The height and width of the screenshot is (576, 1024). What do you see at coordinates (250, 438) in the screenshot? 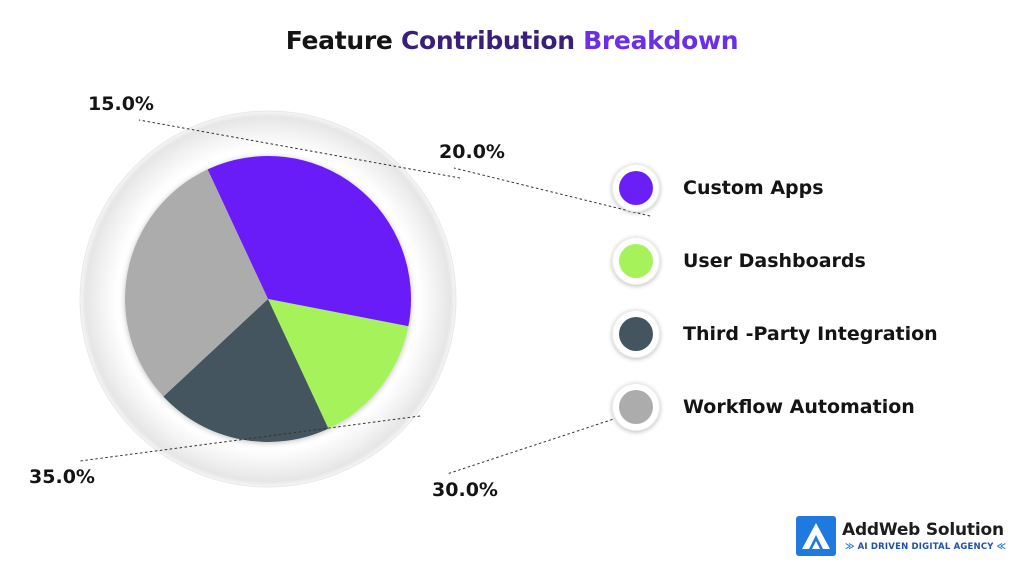
I see `leader-line-custom-apps` at bounding box center [250, 438].